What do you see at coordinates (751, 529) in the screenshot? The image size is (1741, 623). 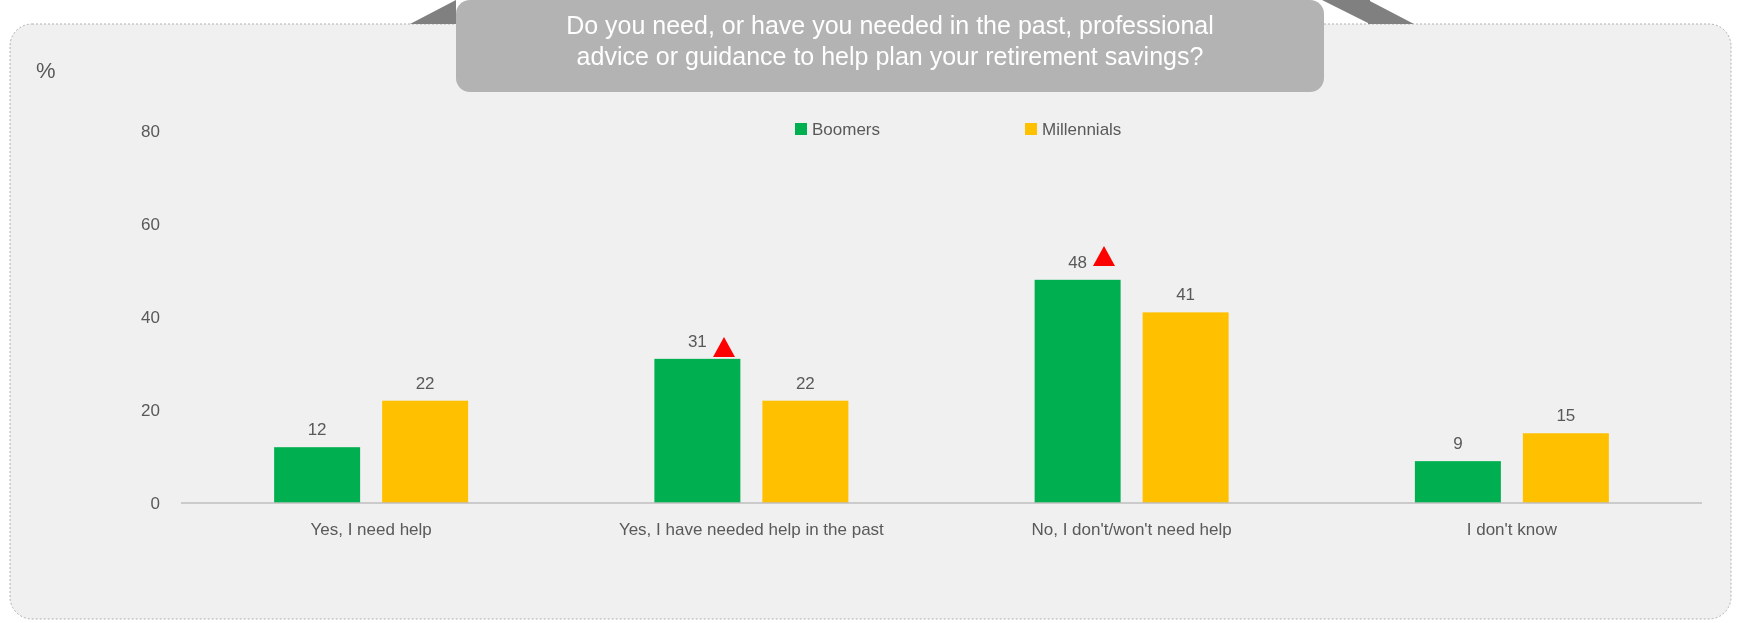 I see `x-tick-label: Yes, I have needed help in the past` at bounding box center [751, 529].